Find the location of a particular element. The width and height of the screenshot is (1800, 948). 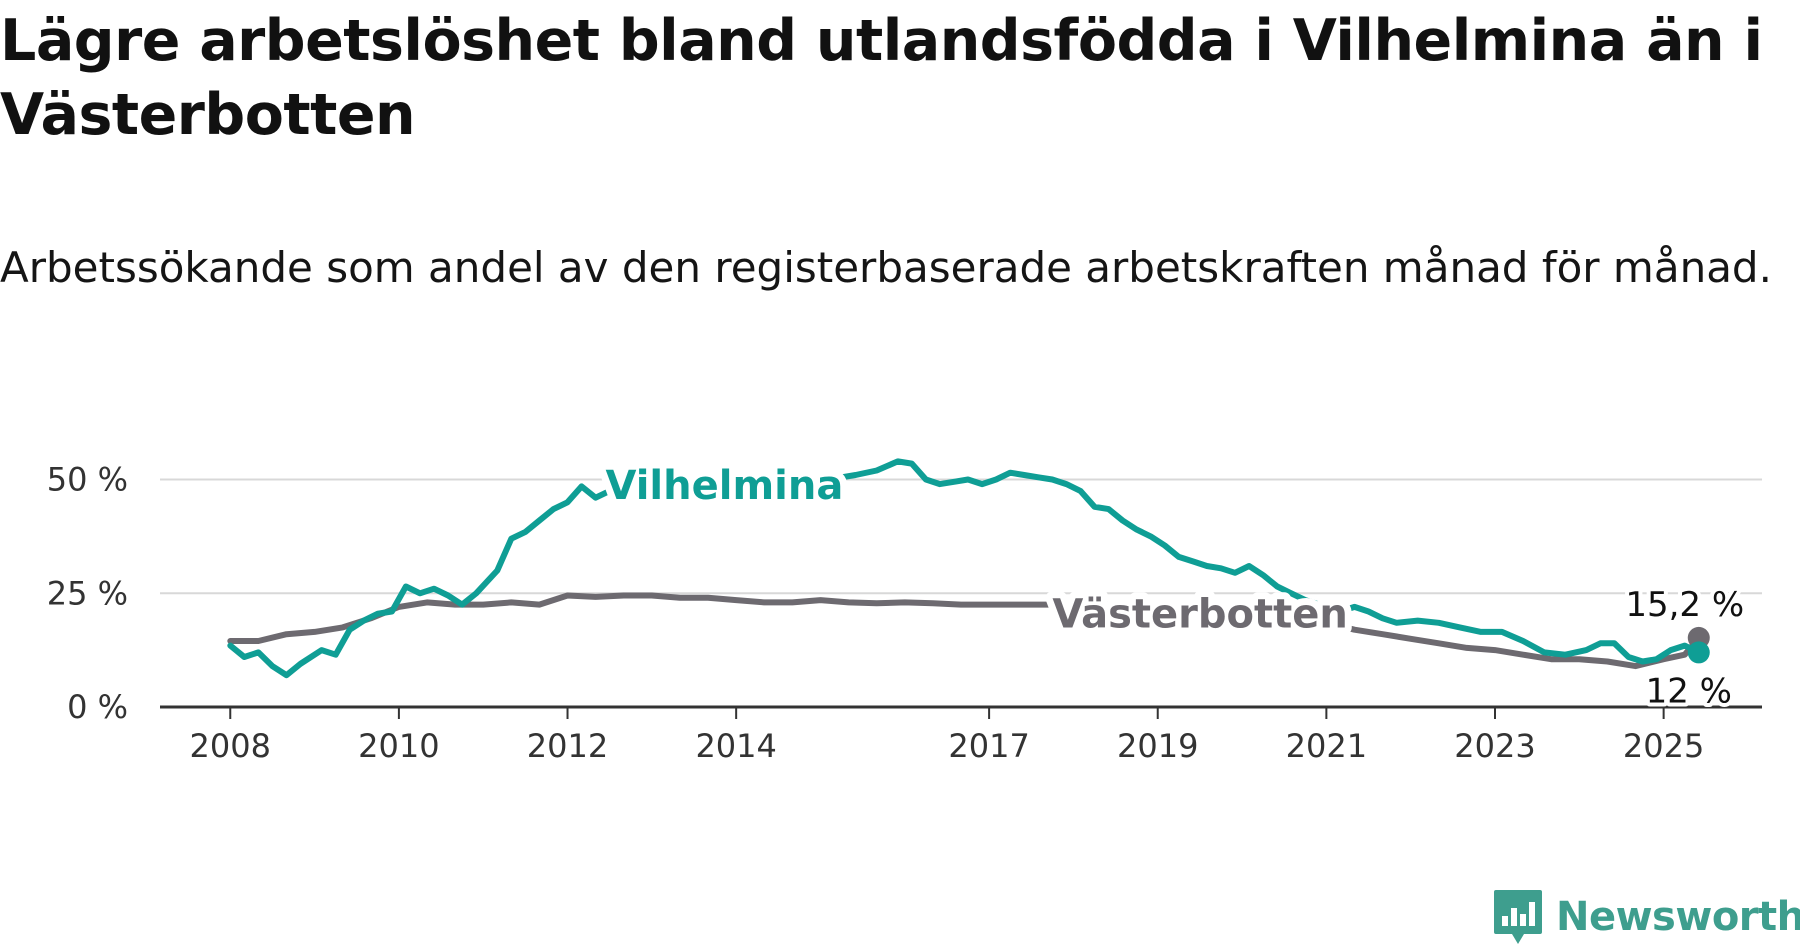

x-tick-label: 2019 is located at coordinates (1157, 746).